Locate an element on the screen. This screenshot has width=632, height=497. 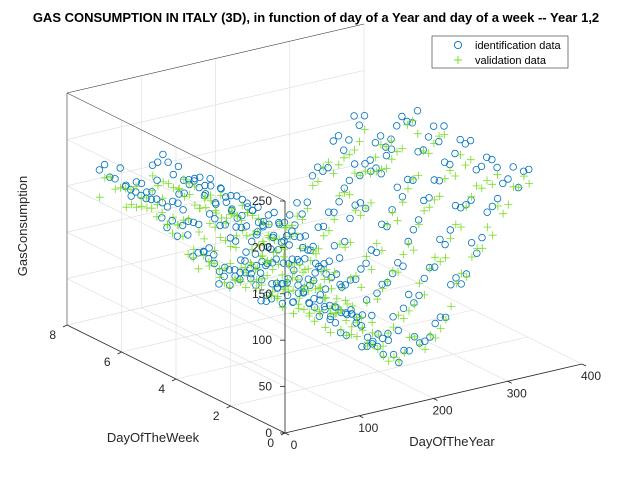
y-tick-label: 2 is located at coordinates (216, 416).